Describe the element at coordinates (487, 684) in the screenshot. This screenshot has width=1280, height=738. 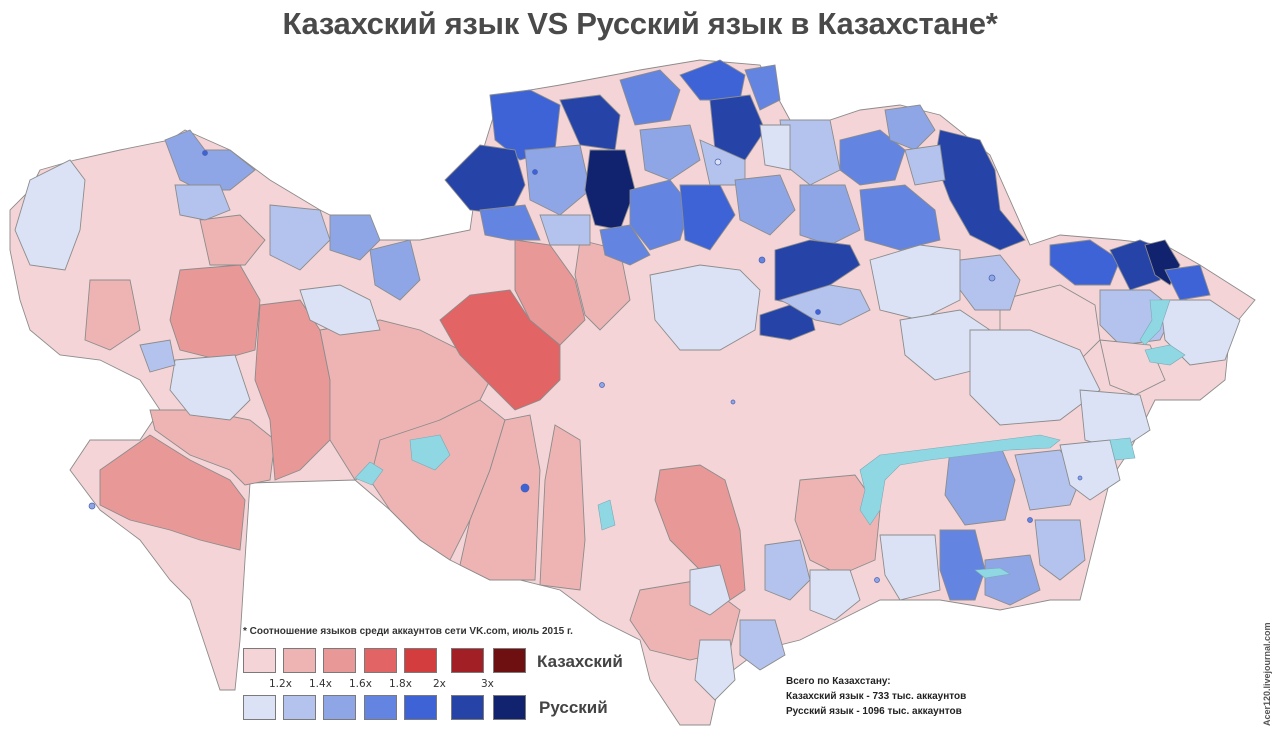
I see `legend-tick: 3x` at that location.